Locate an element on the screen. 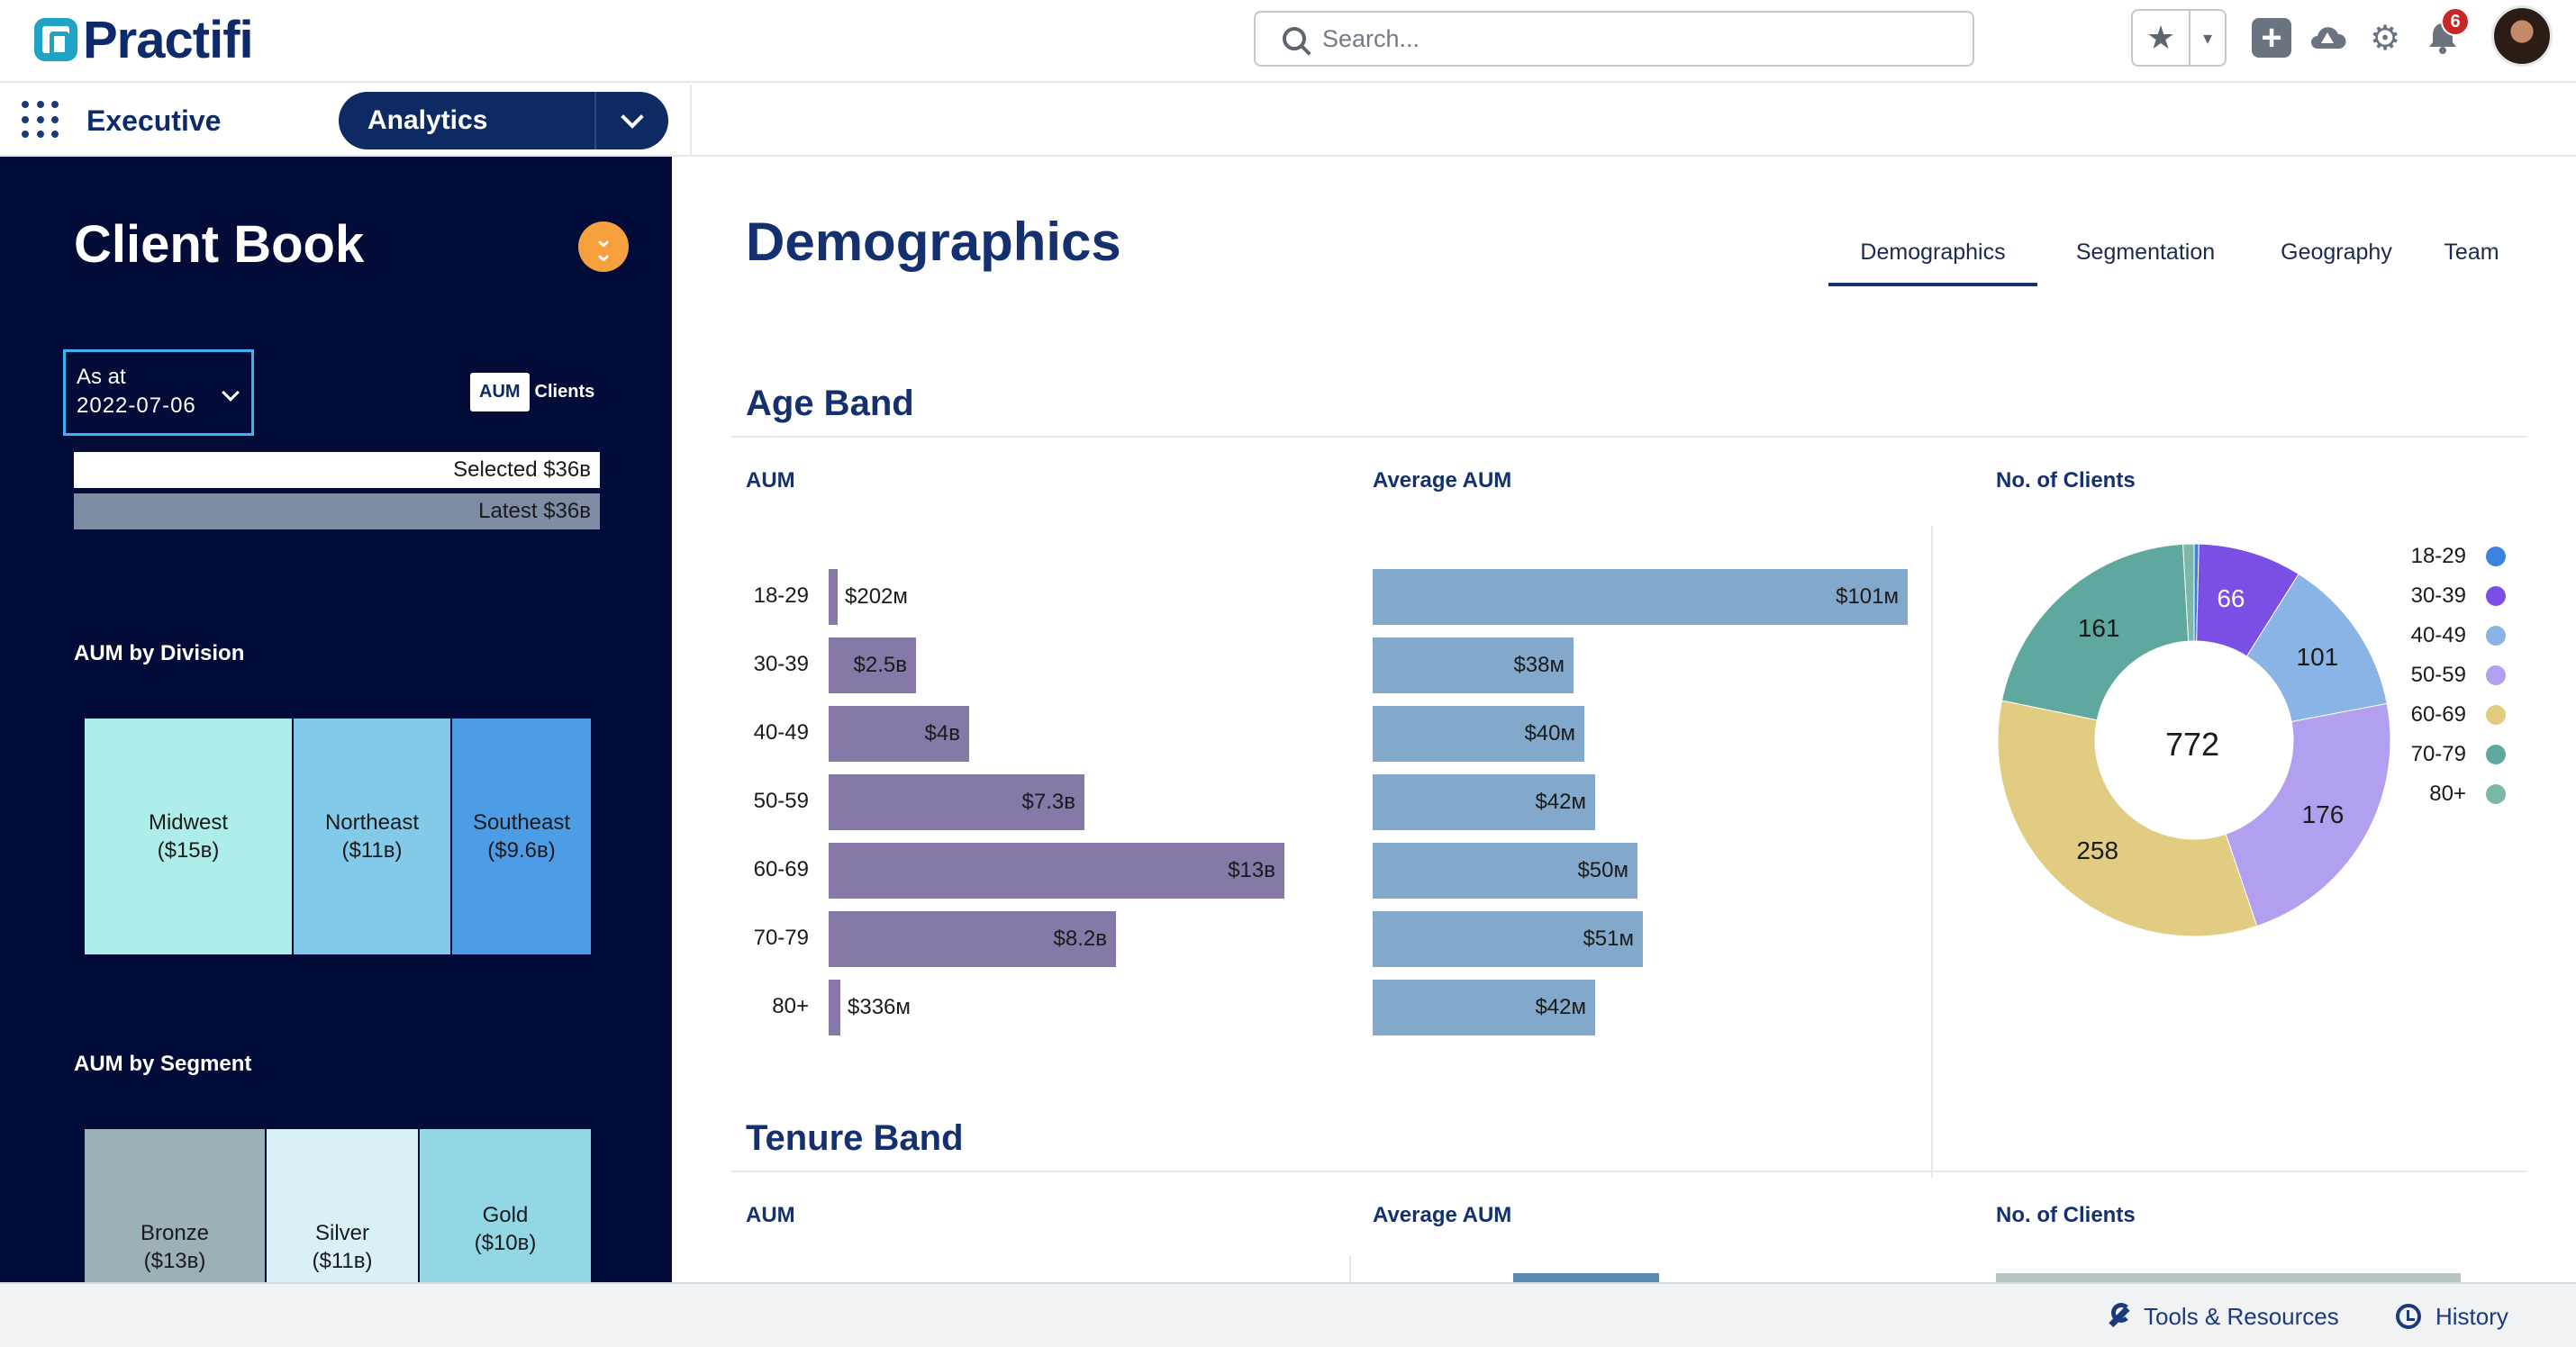  gear-icon: ⚙ is located at coordinates (2385, 39).